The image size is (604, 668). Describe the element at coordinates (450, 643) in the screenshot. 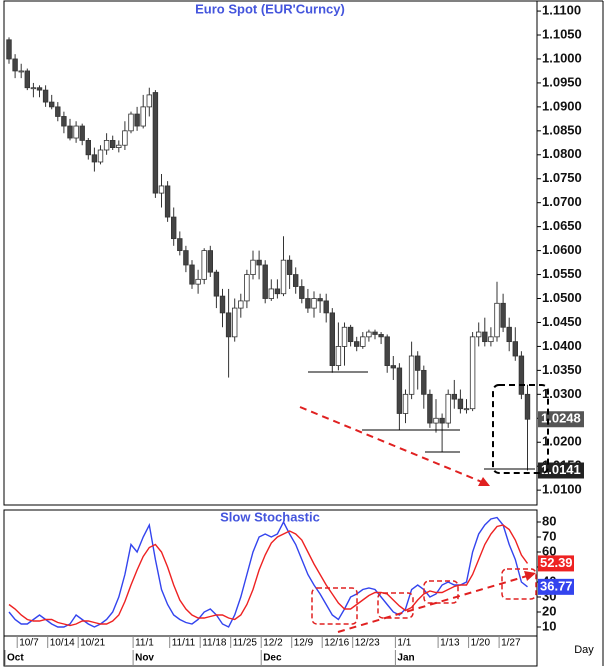

I see `x-tick-label: 1/13` at that location.